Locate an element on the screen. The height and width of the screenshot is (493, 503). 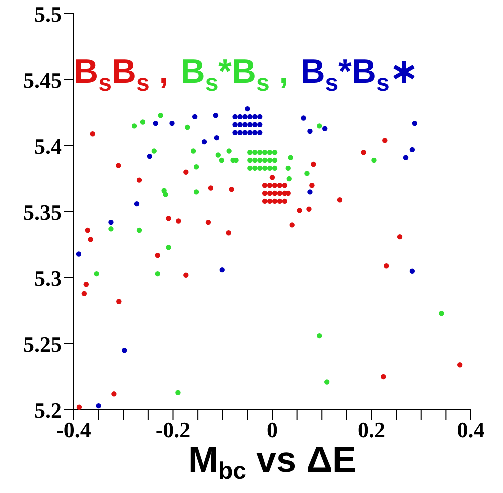
x-tick-label: -0.2 is located at coordinates (173, 430).